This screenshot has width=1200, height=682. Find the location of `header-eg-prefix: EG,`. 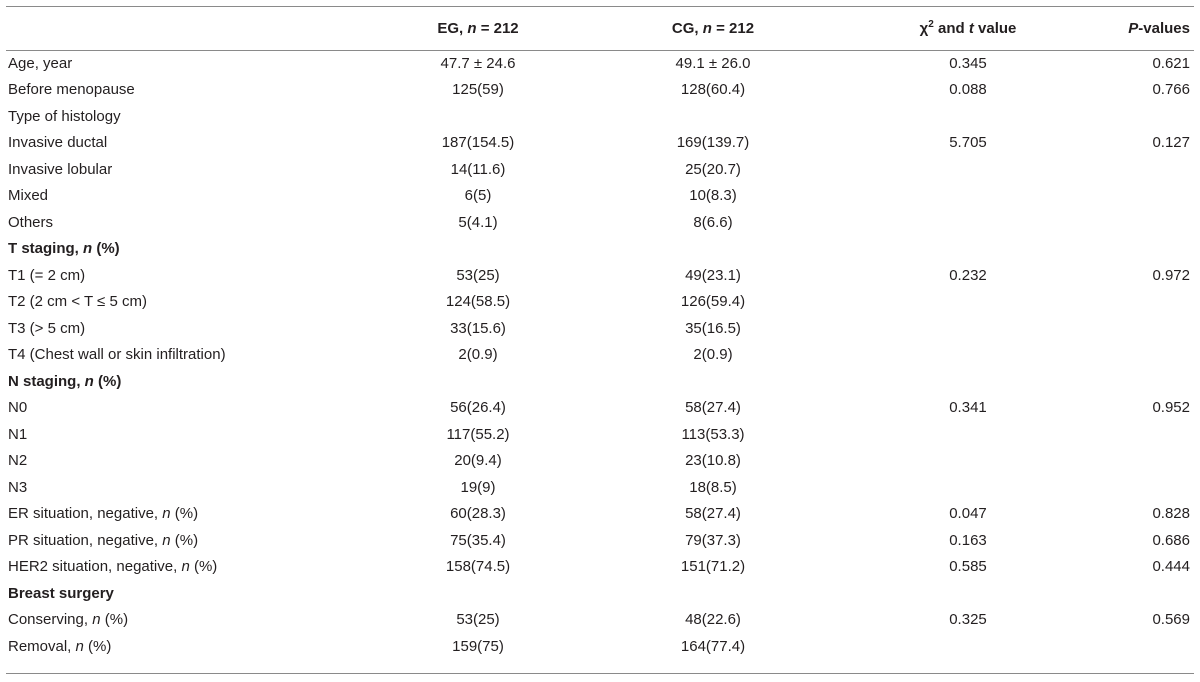

header-eg-prefix: EG, is located at coordinates (452, 28).